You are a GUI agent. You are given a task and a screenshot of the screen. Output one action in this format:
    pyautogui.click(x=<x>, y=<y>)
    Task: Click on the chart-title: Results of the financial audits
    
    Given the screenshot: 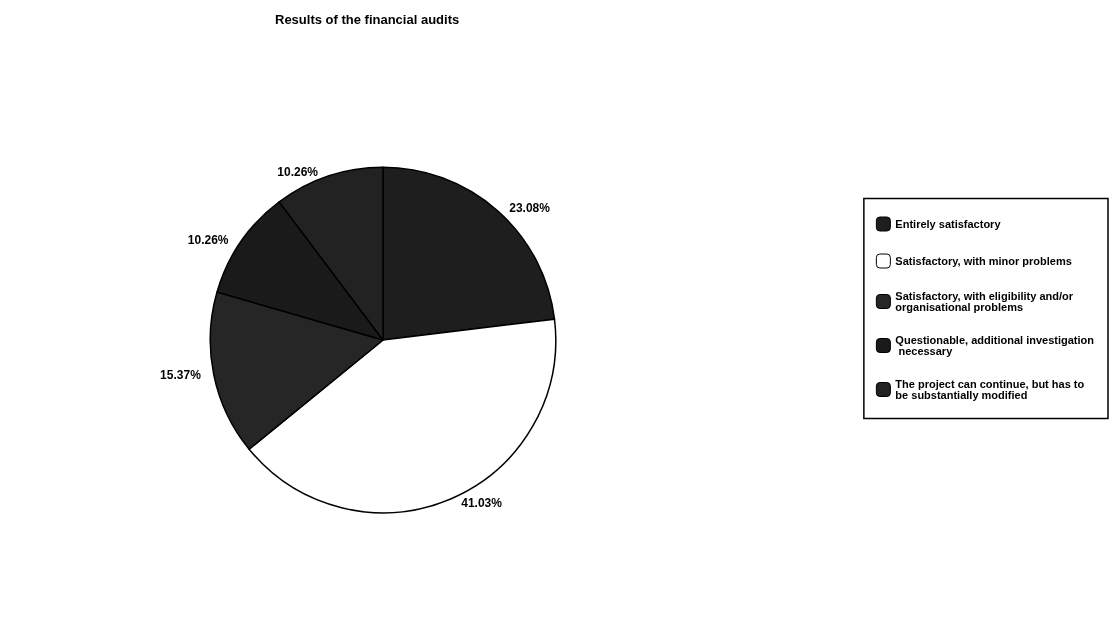 What is the action you would take?
    pyautogui.click(x=367, y=19)
    